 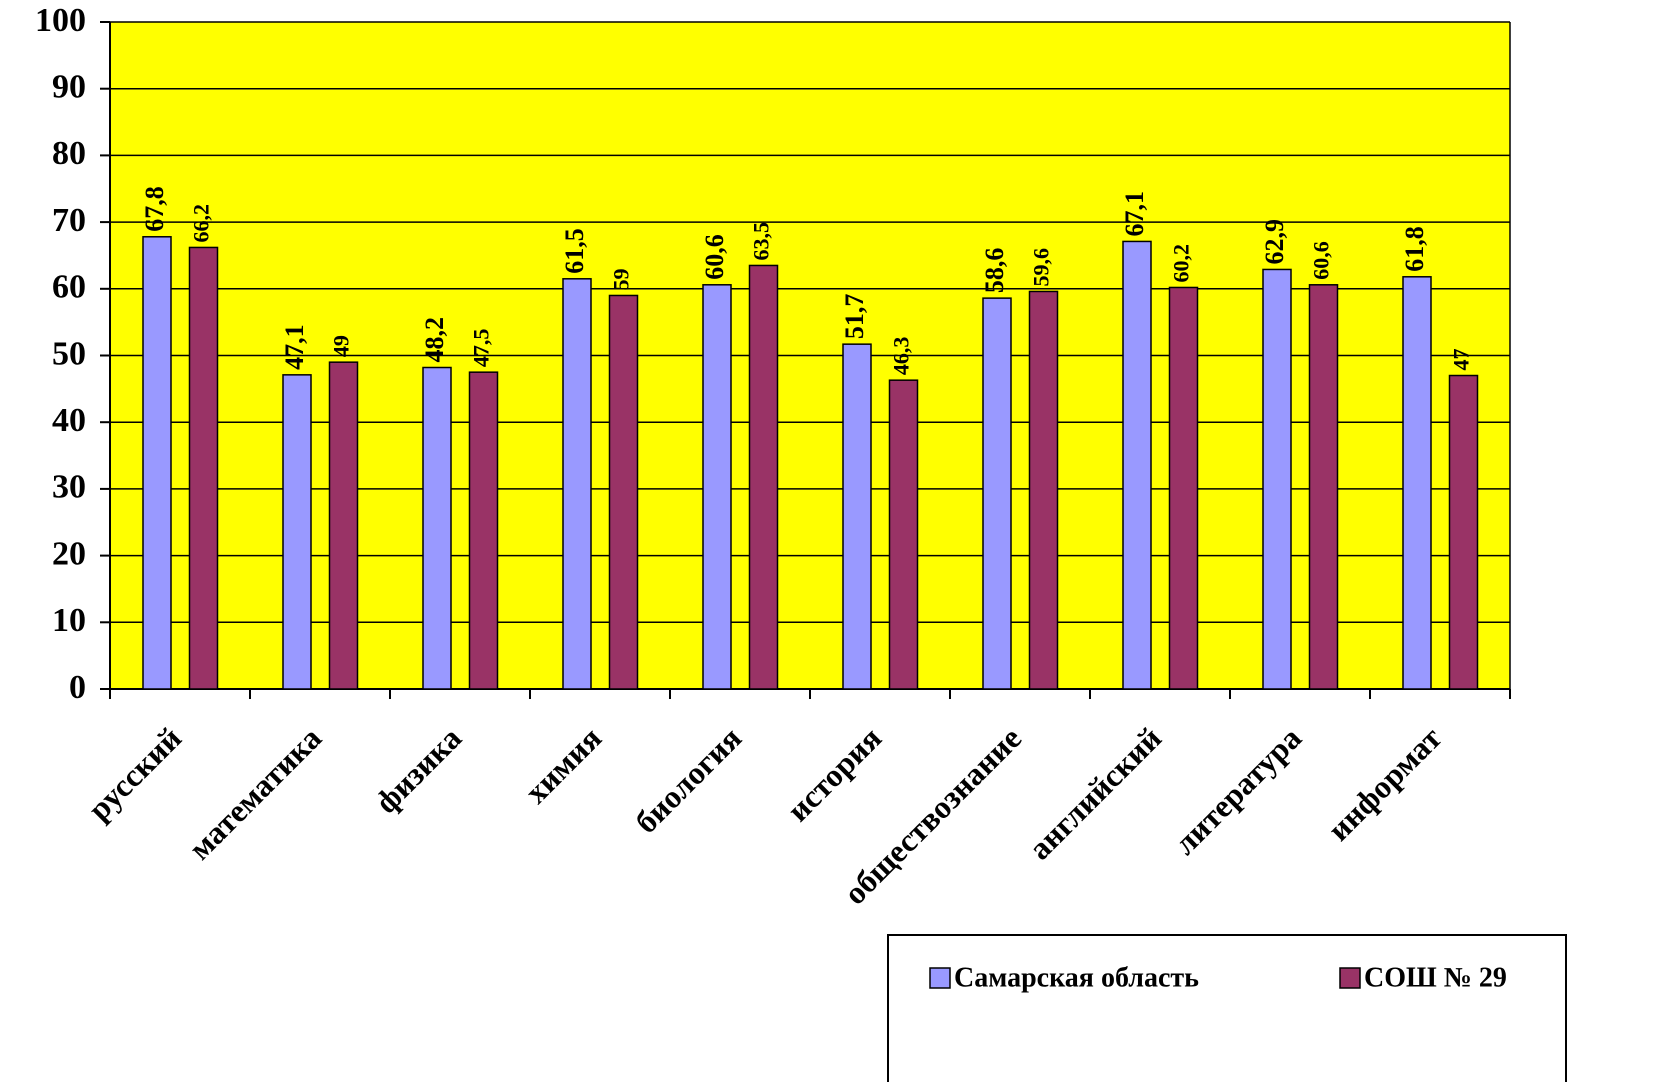 I want to click on data-label: 47, so click(x=1461, y=360).